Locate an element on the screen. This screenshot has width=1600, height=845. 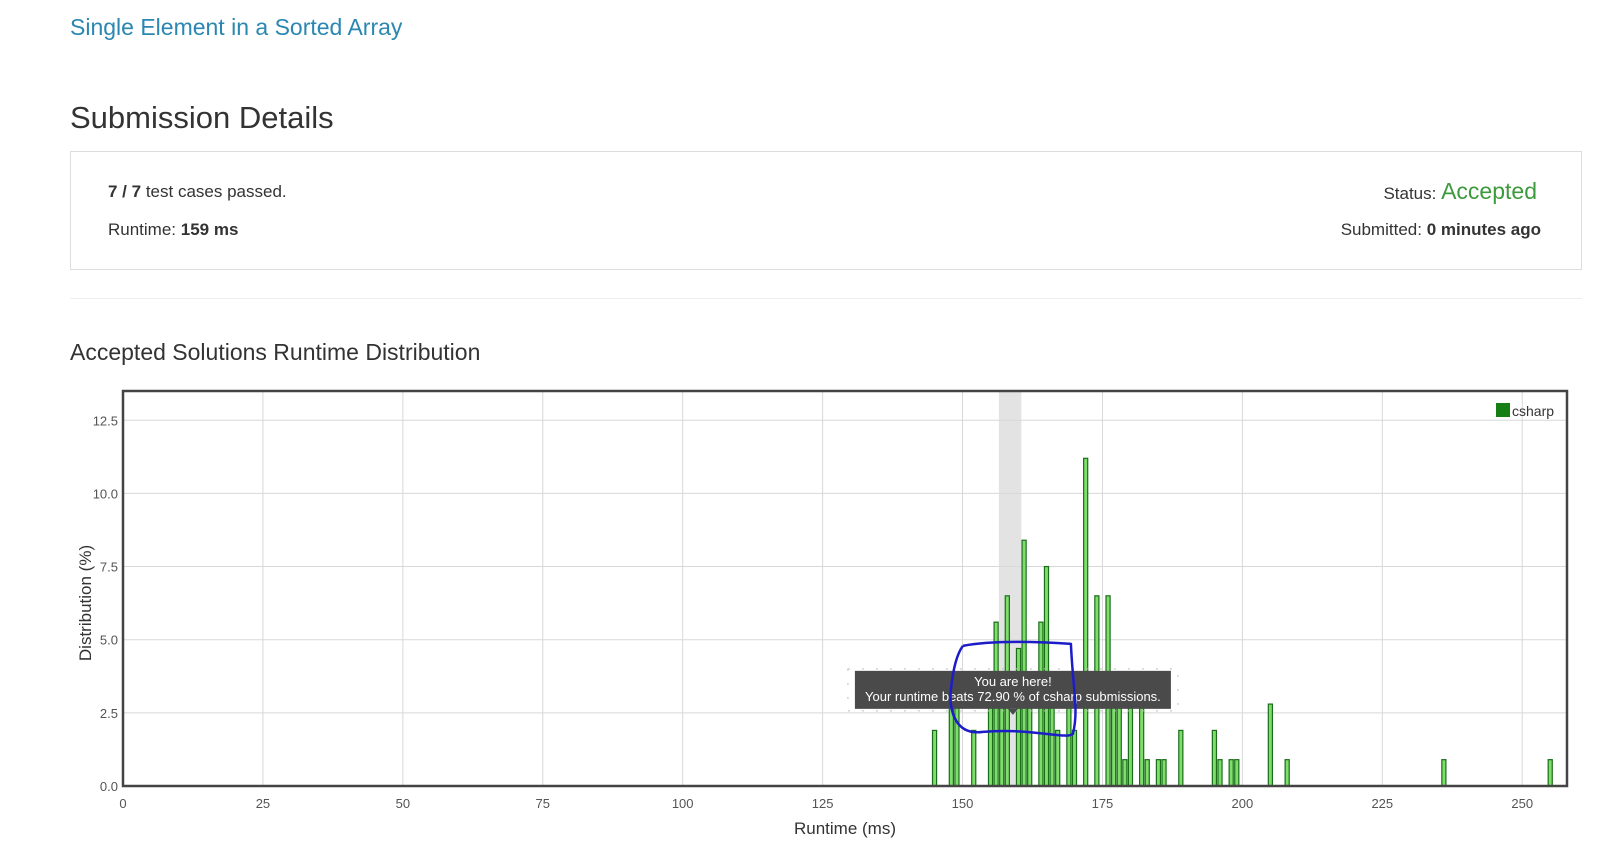
status-summary: Status: Accepted is located at coordinates (1460, 191).